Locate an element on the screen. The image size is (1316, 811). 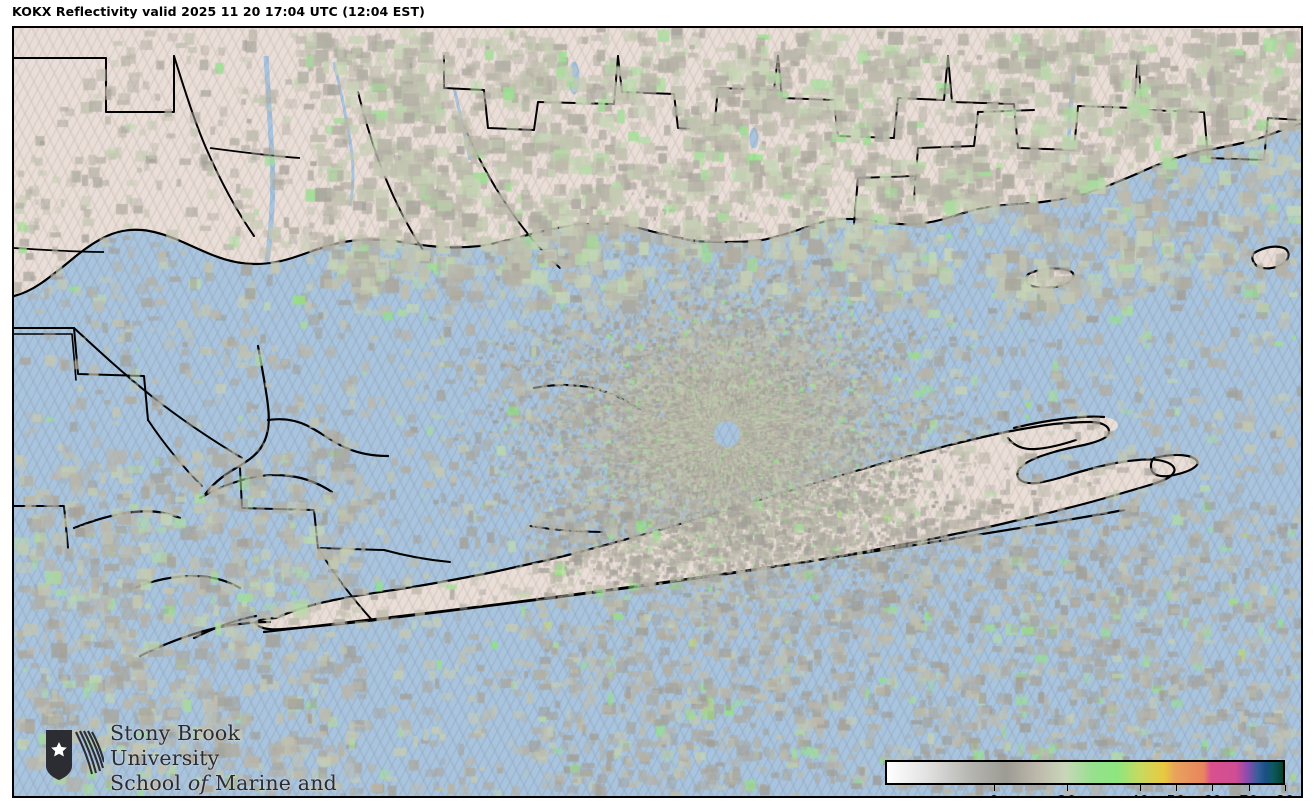
logo-line-1: Stony Brook University is located at coordinates (175, 745).